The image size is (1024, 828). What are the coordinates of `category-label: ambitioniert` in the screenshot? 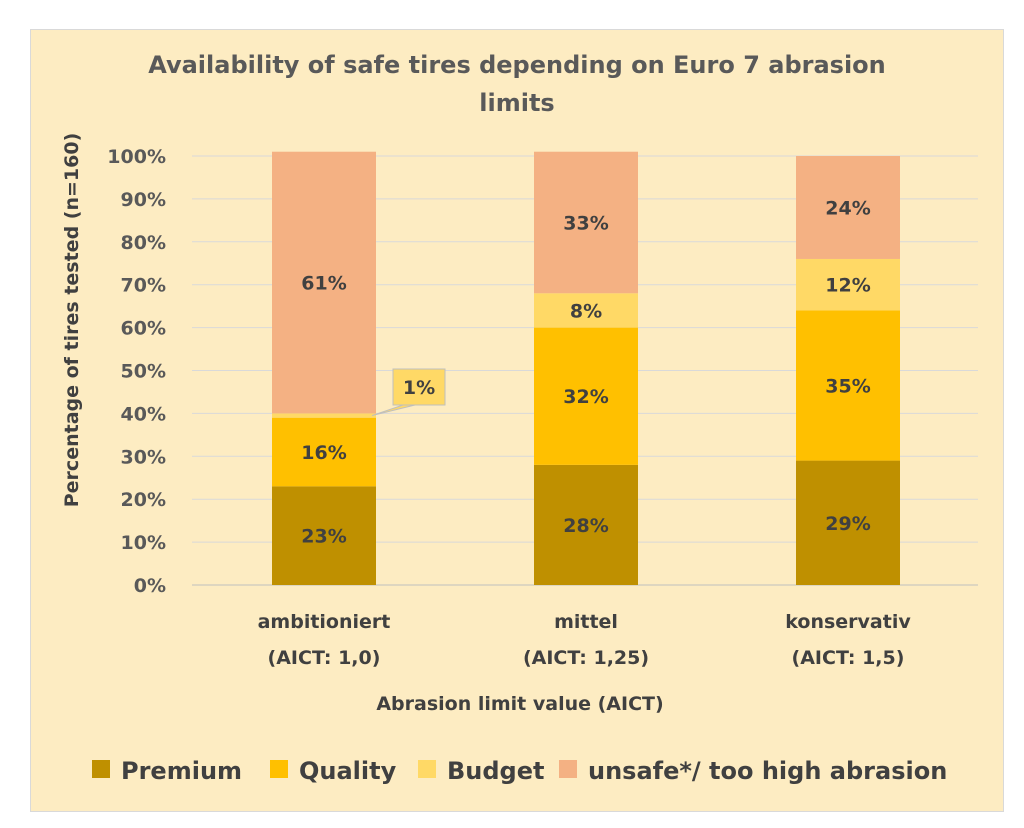 It's located at (324, 622).